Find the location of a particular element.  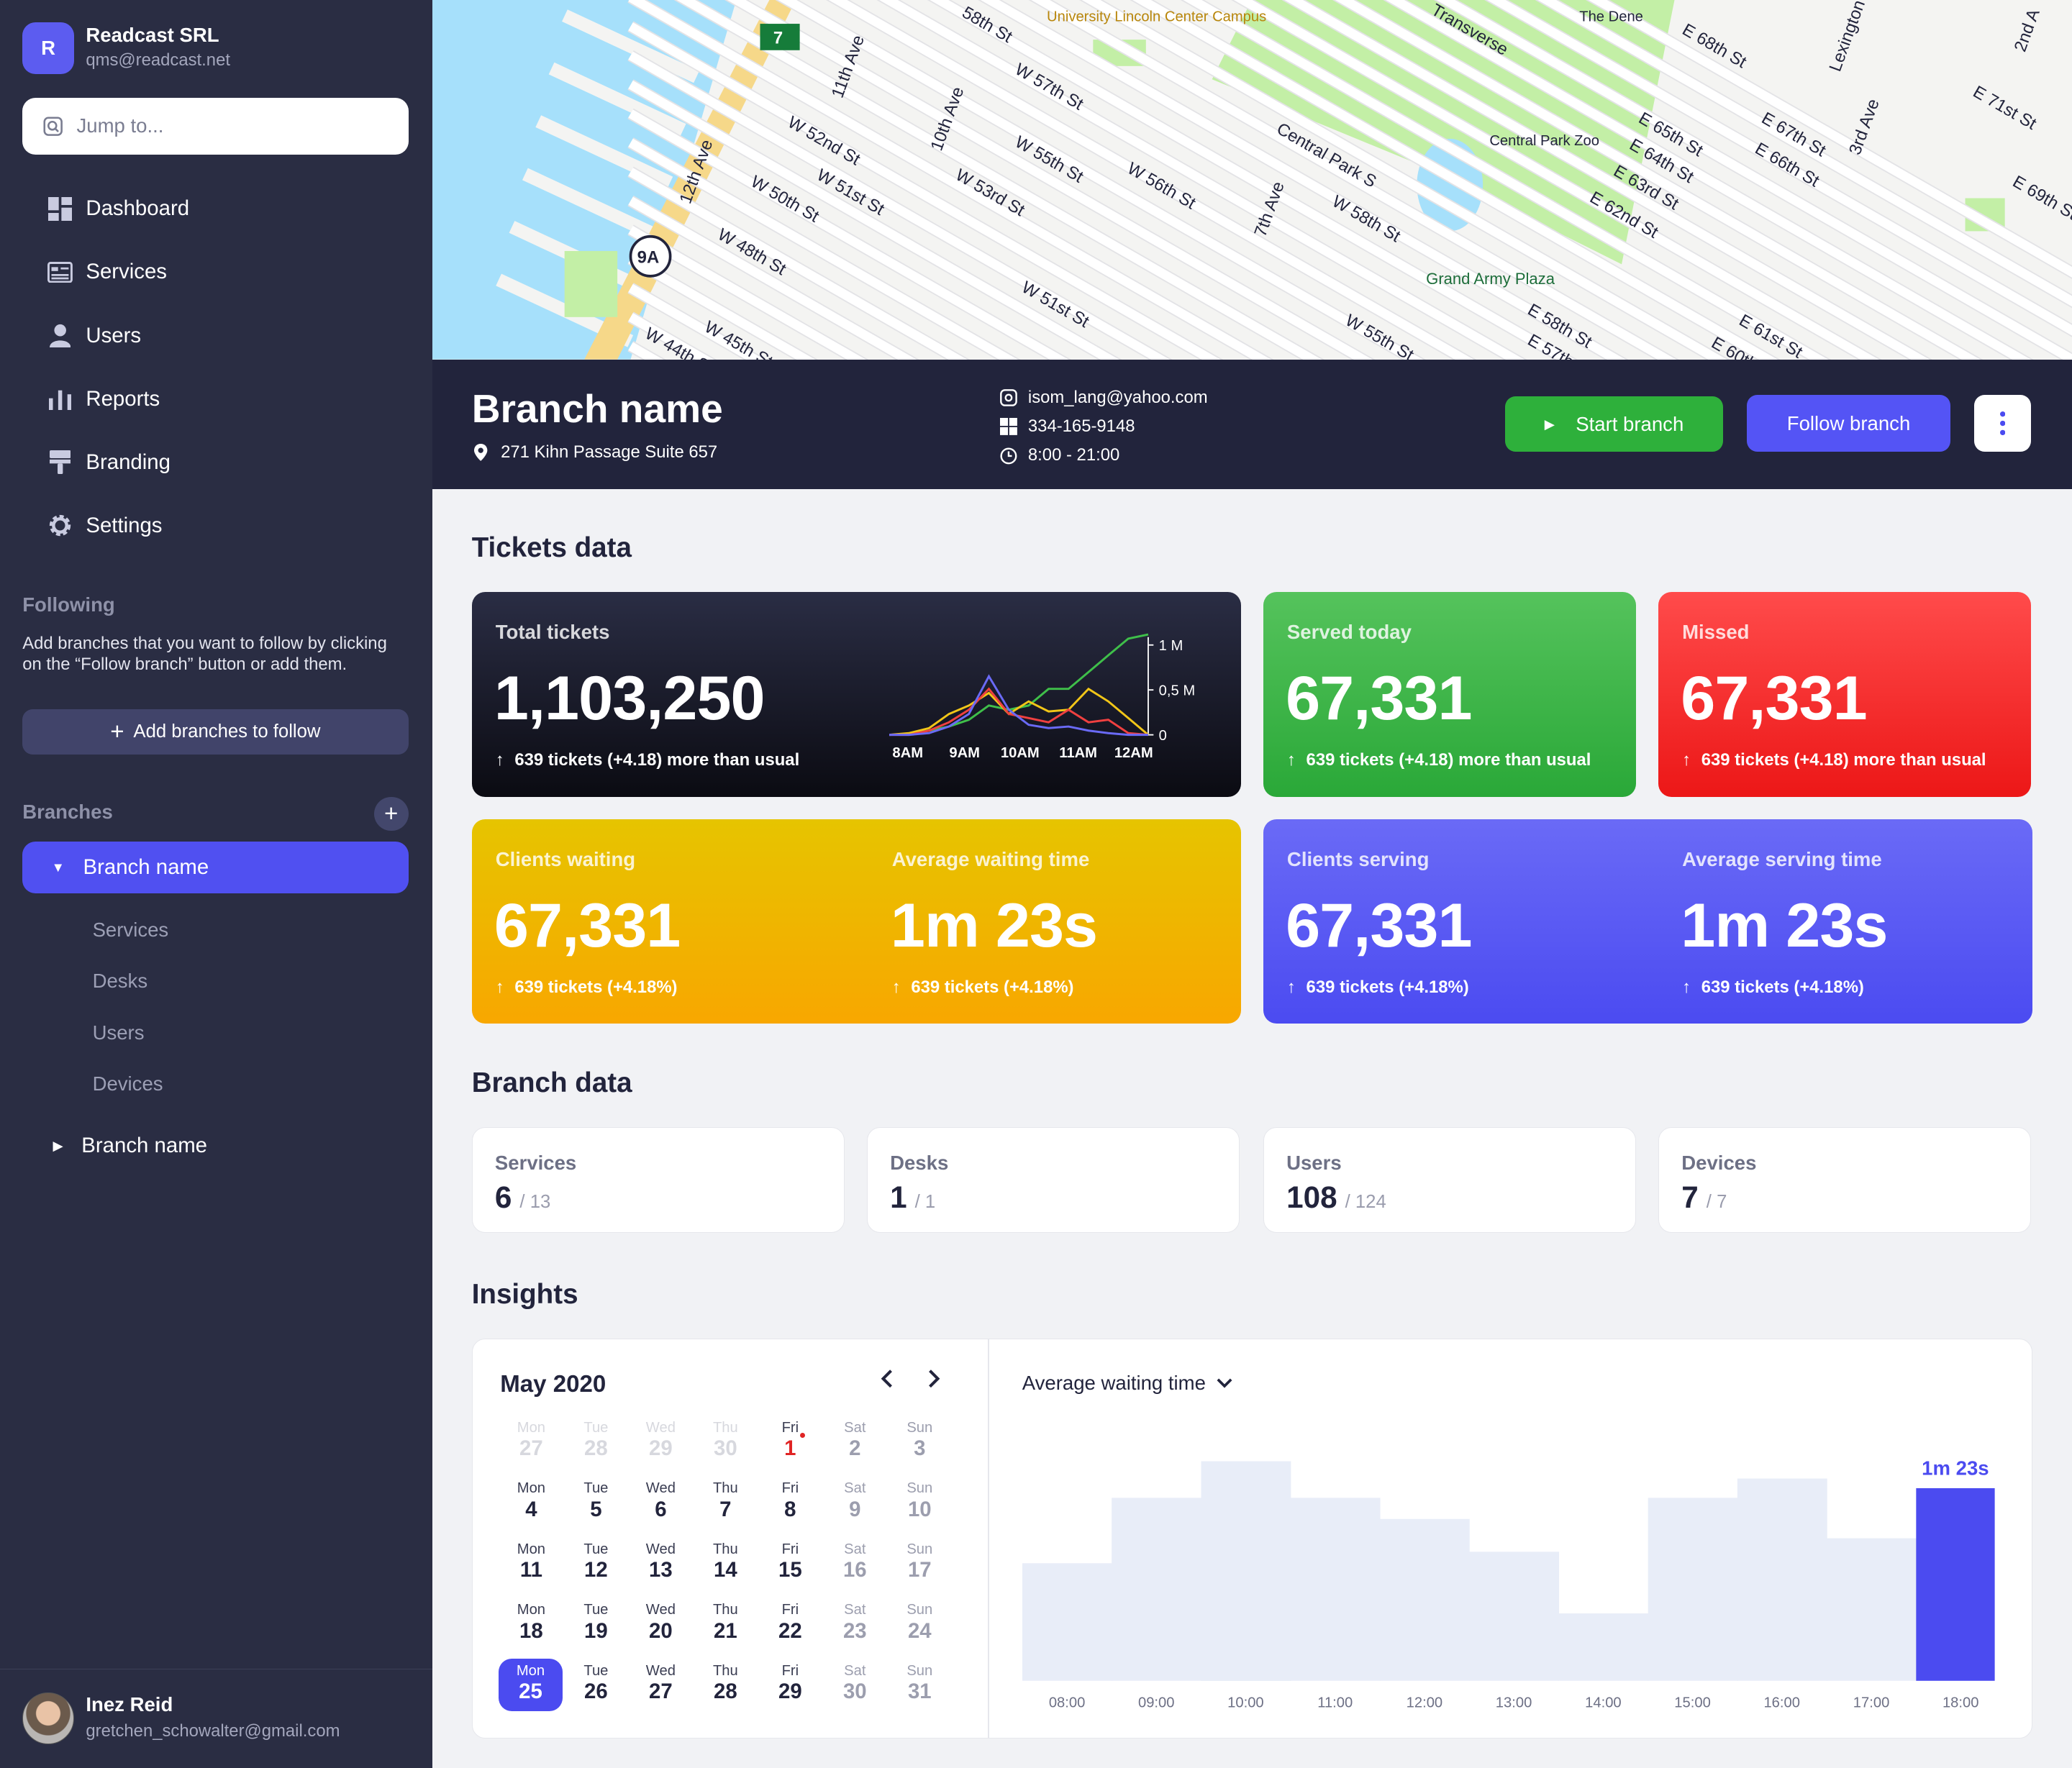

calendar-day: Mon 27 is located at coordinates (531, 1446).